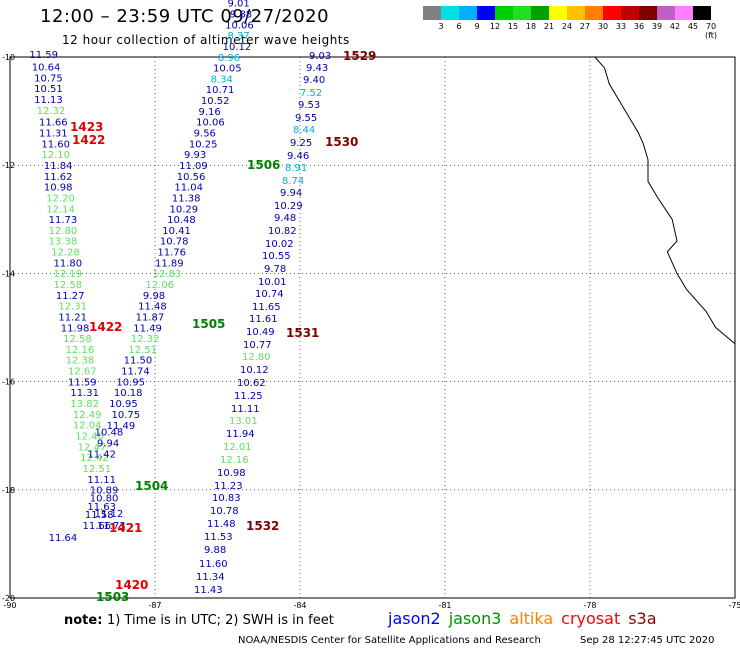  I want to click on wave-height-label: 10.64, so click(46, 68).